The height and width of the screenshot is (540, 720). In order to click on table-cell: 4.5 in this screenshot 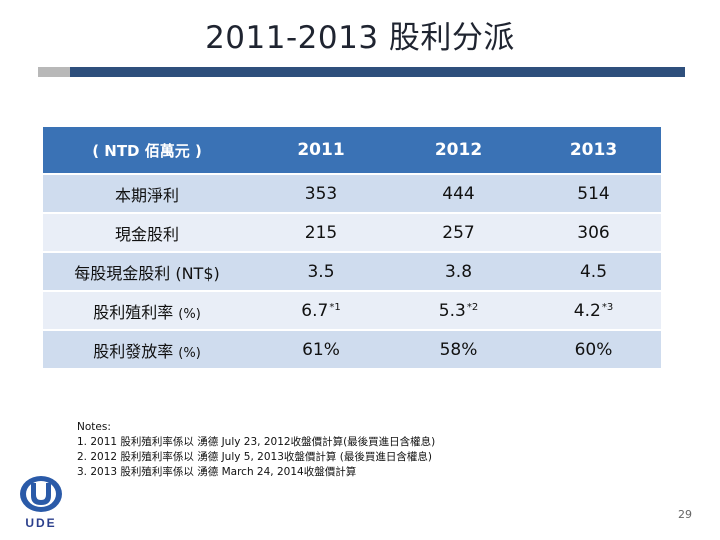, I will do `click(593, 272)`.